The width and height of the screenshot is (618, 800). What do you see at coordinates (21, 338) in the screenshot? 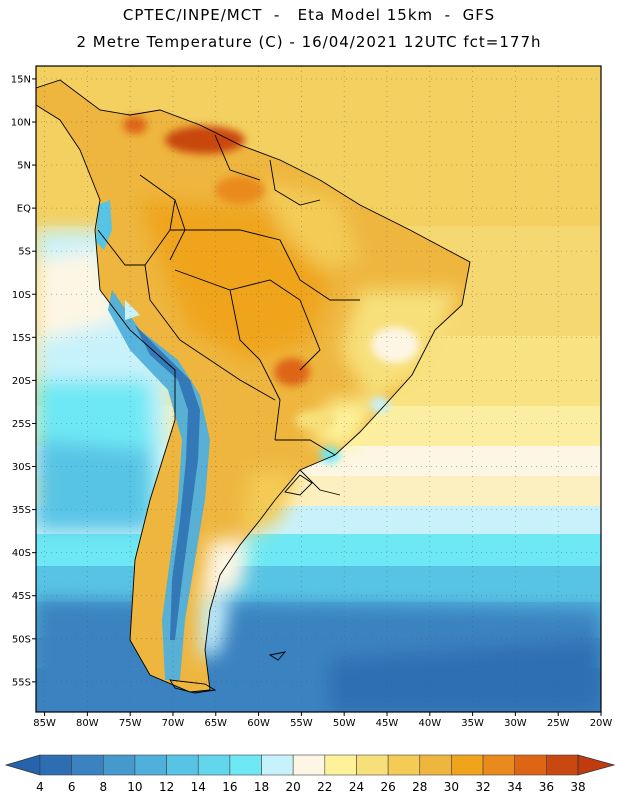
I see `lat-tick-label: 15S` at bounding box center [21, 338].